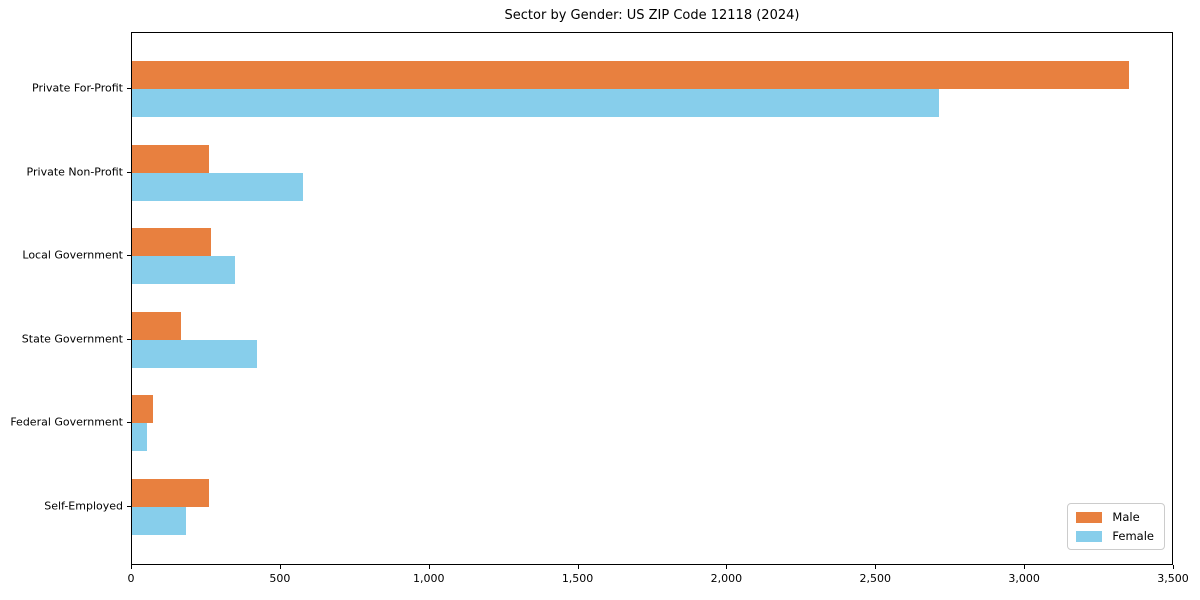 The height and width of the screenshot is (600, 1200). What do you see at coordinates (139, 437) in the screenshot?
I see `bar-female-federal-government` at bounding box center [139, 437].